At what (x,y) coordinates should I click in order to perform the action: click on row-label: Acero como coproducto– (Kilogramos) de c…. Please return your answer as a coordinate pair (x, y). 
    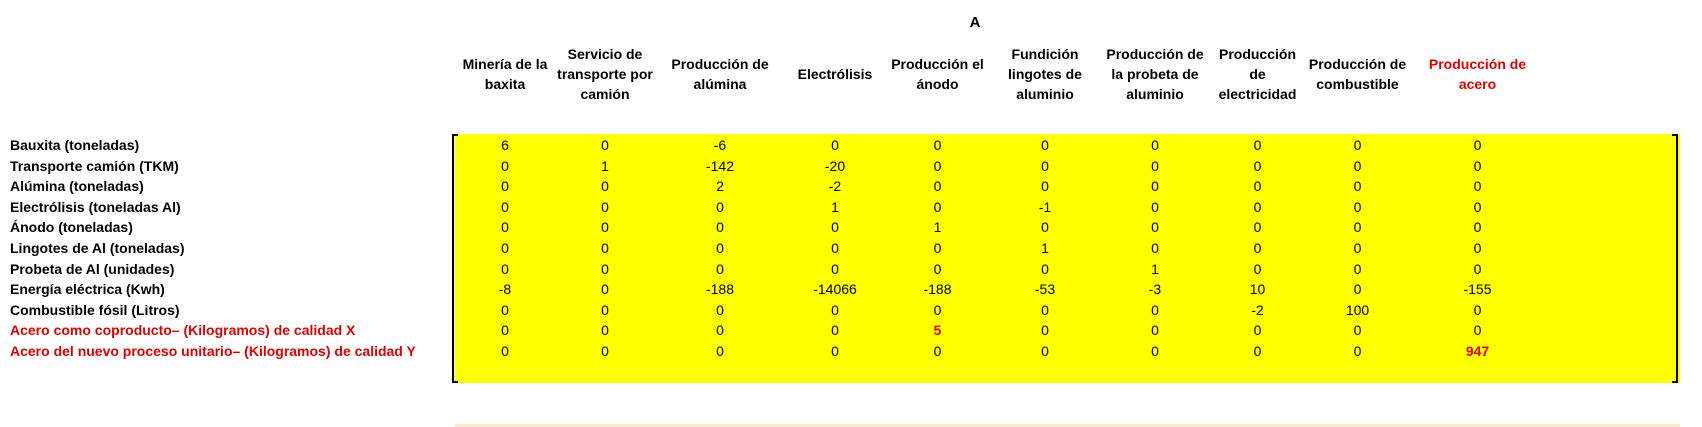
    Looking at the image, I should click on (183, 330).